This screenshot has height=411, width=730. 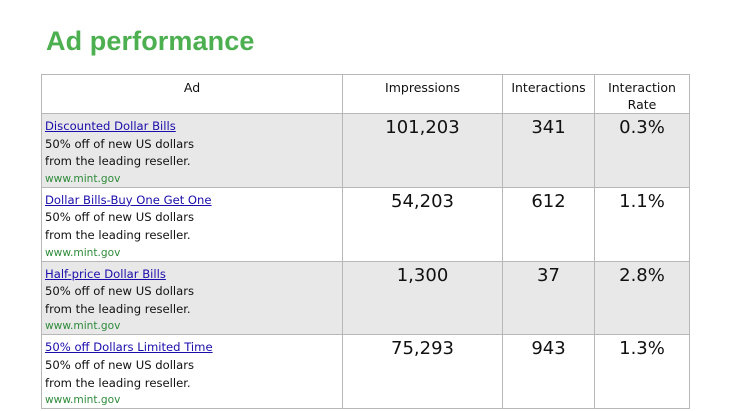 What do you see at coordinates (192, 94) in the screenshot?
I see `column-header-ad: Ad` at bounding box center [192, 94].